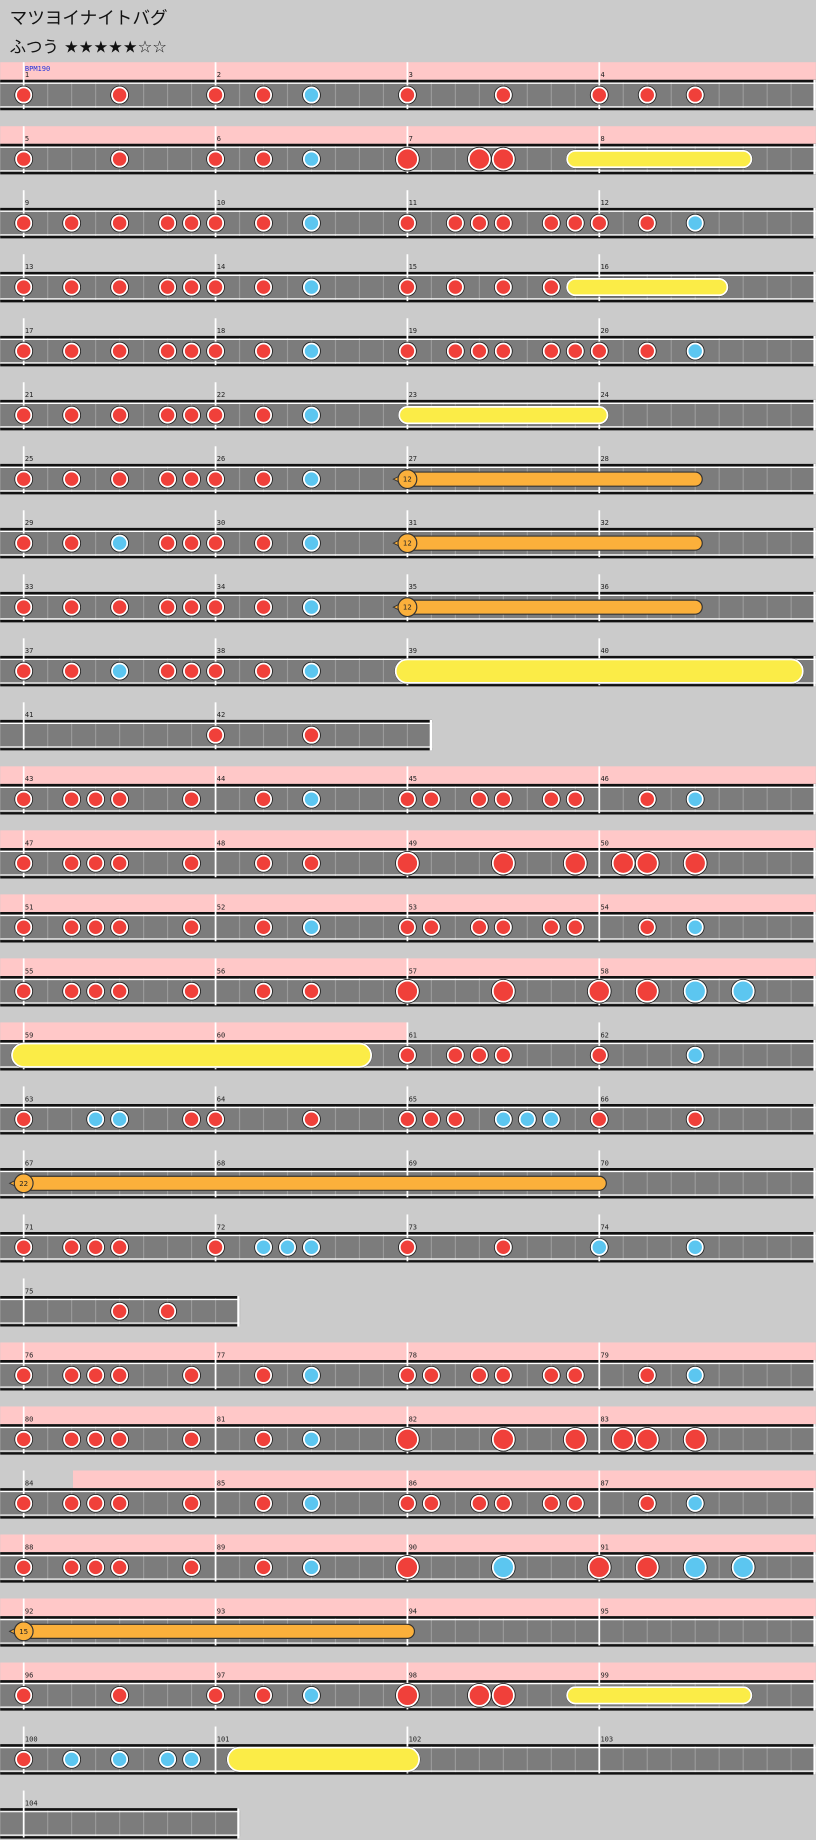 This screenshot has height=1840, width=816. What do you see at coordinates (604, 1162) in the screenshot?
I see `measure-number: 70` at bounding box center [604, 1162].